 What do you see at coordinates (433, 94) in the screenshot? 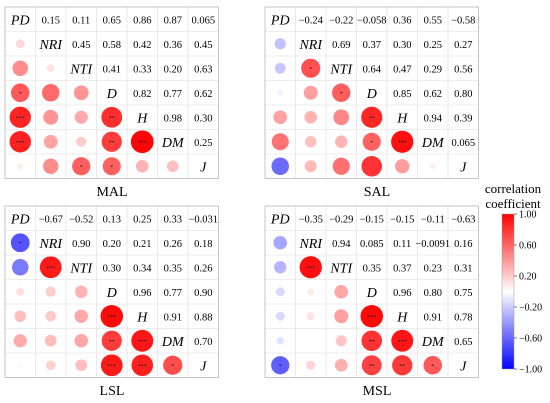
I see `coefficient-label: 0.62` at bounding box center [433, 94].